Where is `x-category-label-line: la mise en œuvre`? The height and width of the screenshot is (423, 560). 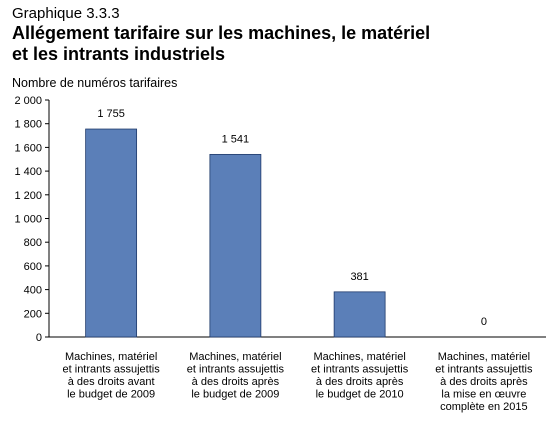
x-category-label-line: la mise en œuvre is located at coordinates (483, 395).